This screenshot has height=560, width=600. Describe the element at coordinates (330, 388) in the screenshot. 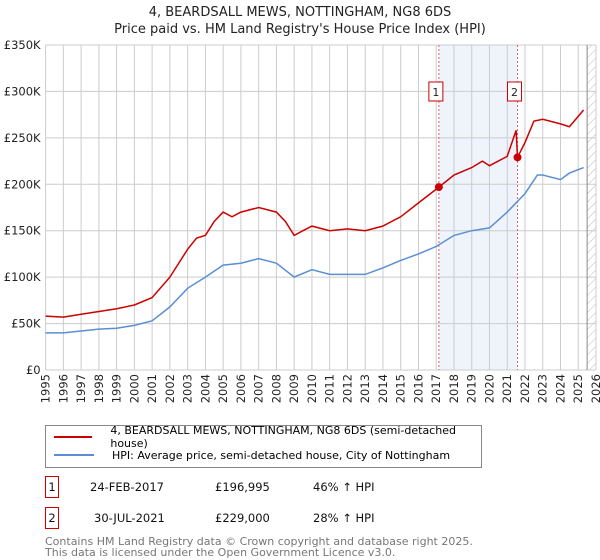

I see `x-tick-label: 2011` at that location.